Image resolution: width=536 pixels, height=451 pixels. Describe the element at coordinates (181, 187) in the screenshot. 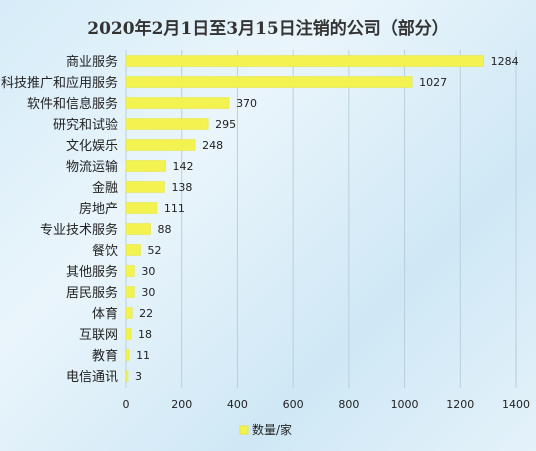

I see `data-label: 138` at that location.